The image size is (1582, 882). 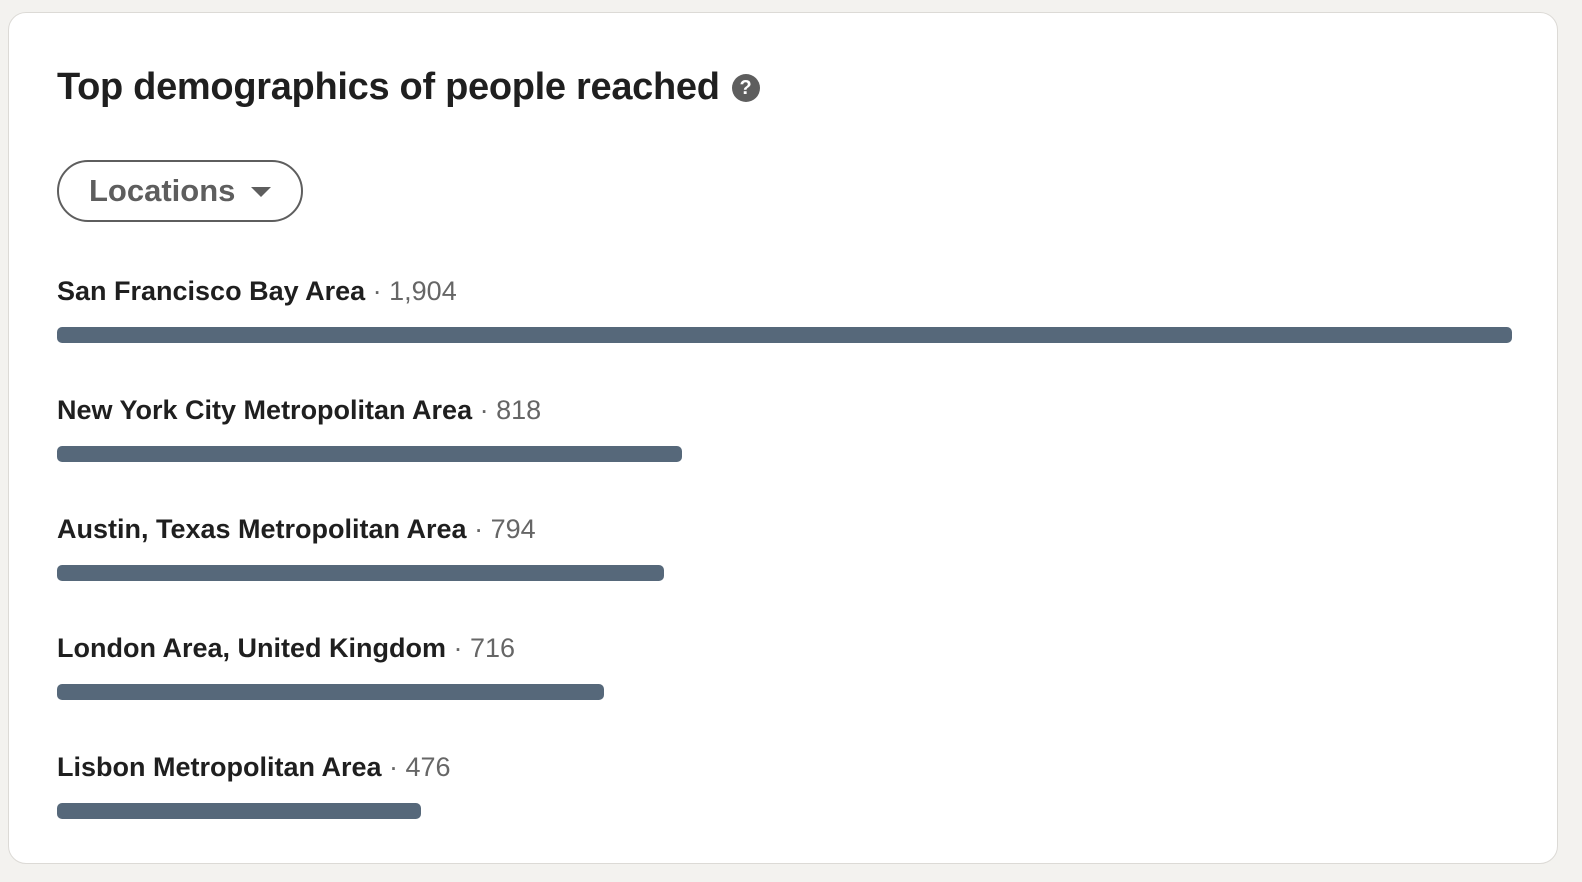 What do you see at coordinates (492, 648) in the screenshot?
I see `location-count: 716` at bounding box center [492, 648].